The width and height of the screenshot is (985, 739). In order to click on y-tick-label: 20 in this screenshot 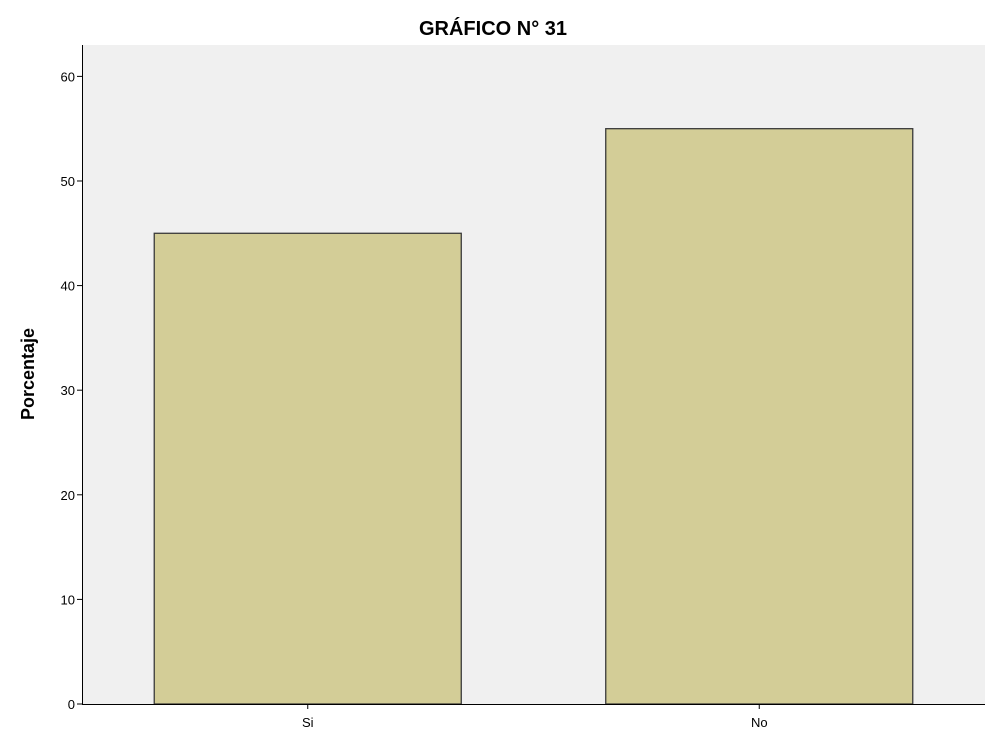, I will do `click(68, 495)`.